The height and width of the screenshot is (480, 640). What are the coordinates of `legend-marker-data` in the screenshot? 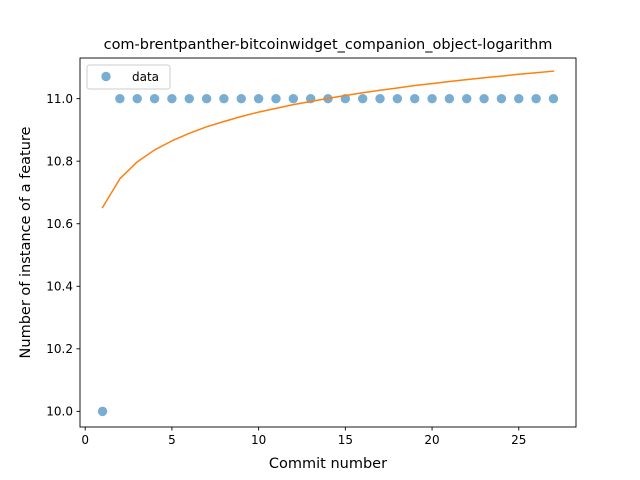 It's located at (106, 76).